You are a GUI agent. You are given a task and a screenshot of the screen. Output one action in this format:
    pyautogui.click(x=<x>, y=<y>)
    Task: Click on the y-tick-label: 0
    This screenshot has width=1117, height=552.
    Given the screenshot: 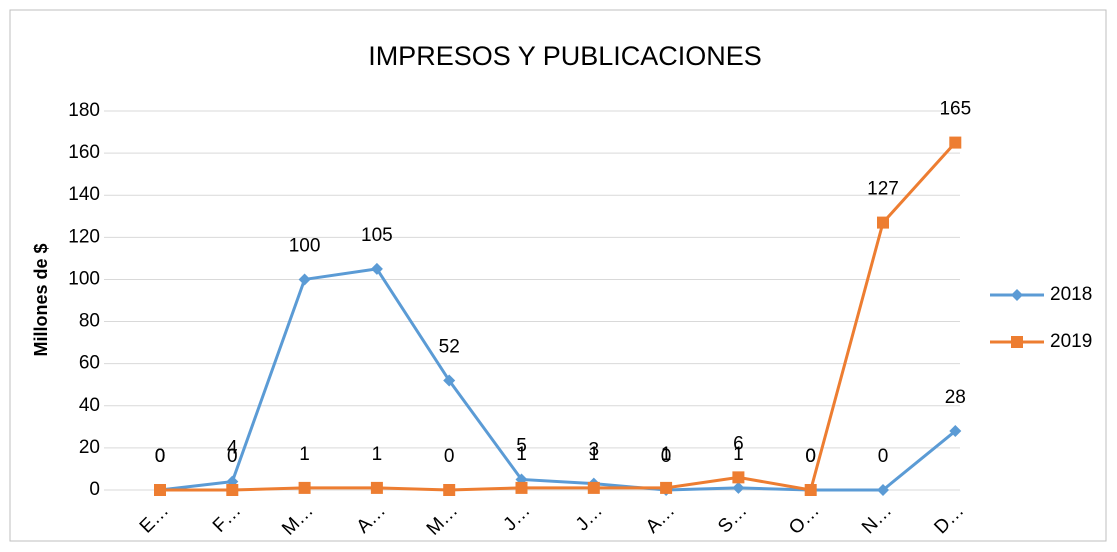 What is the action you would take?
    pyautogui.click(x=94, y=489)
    